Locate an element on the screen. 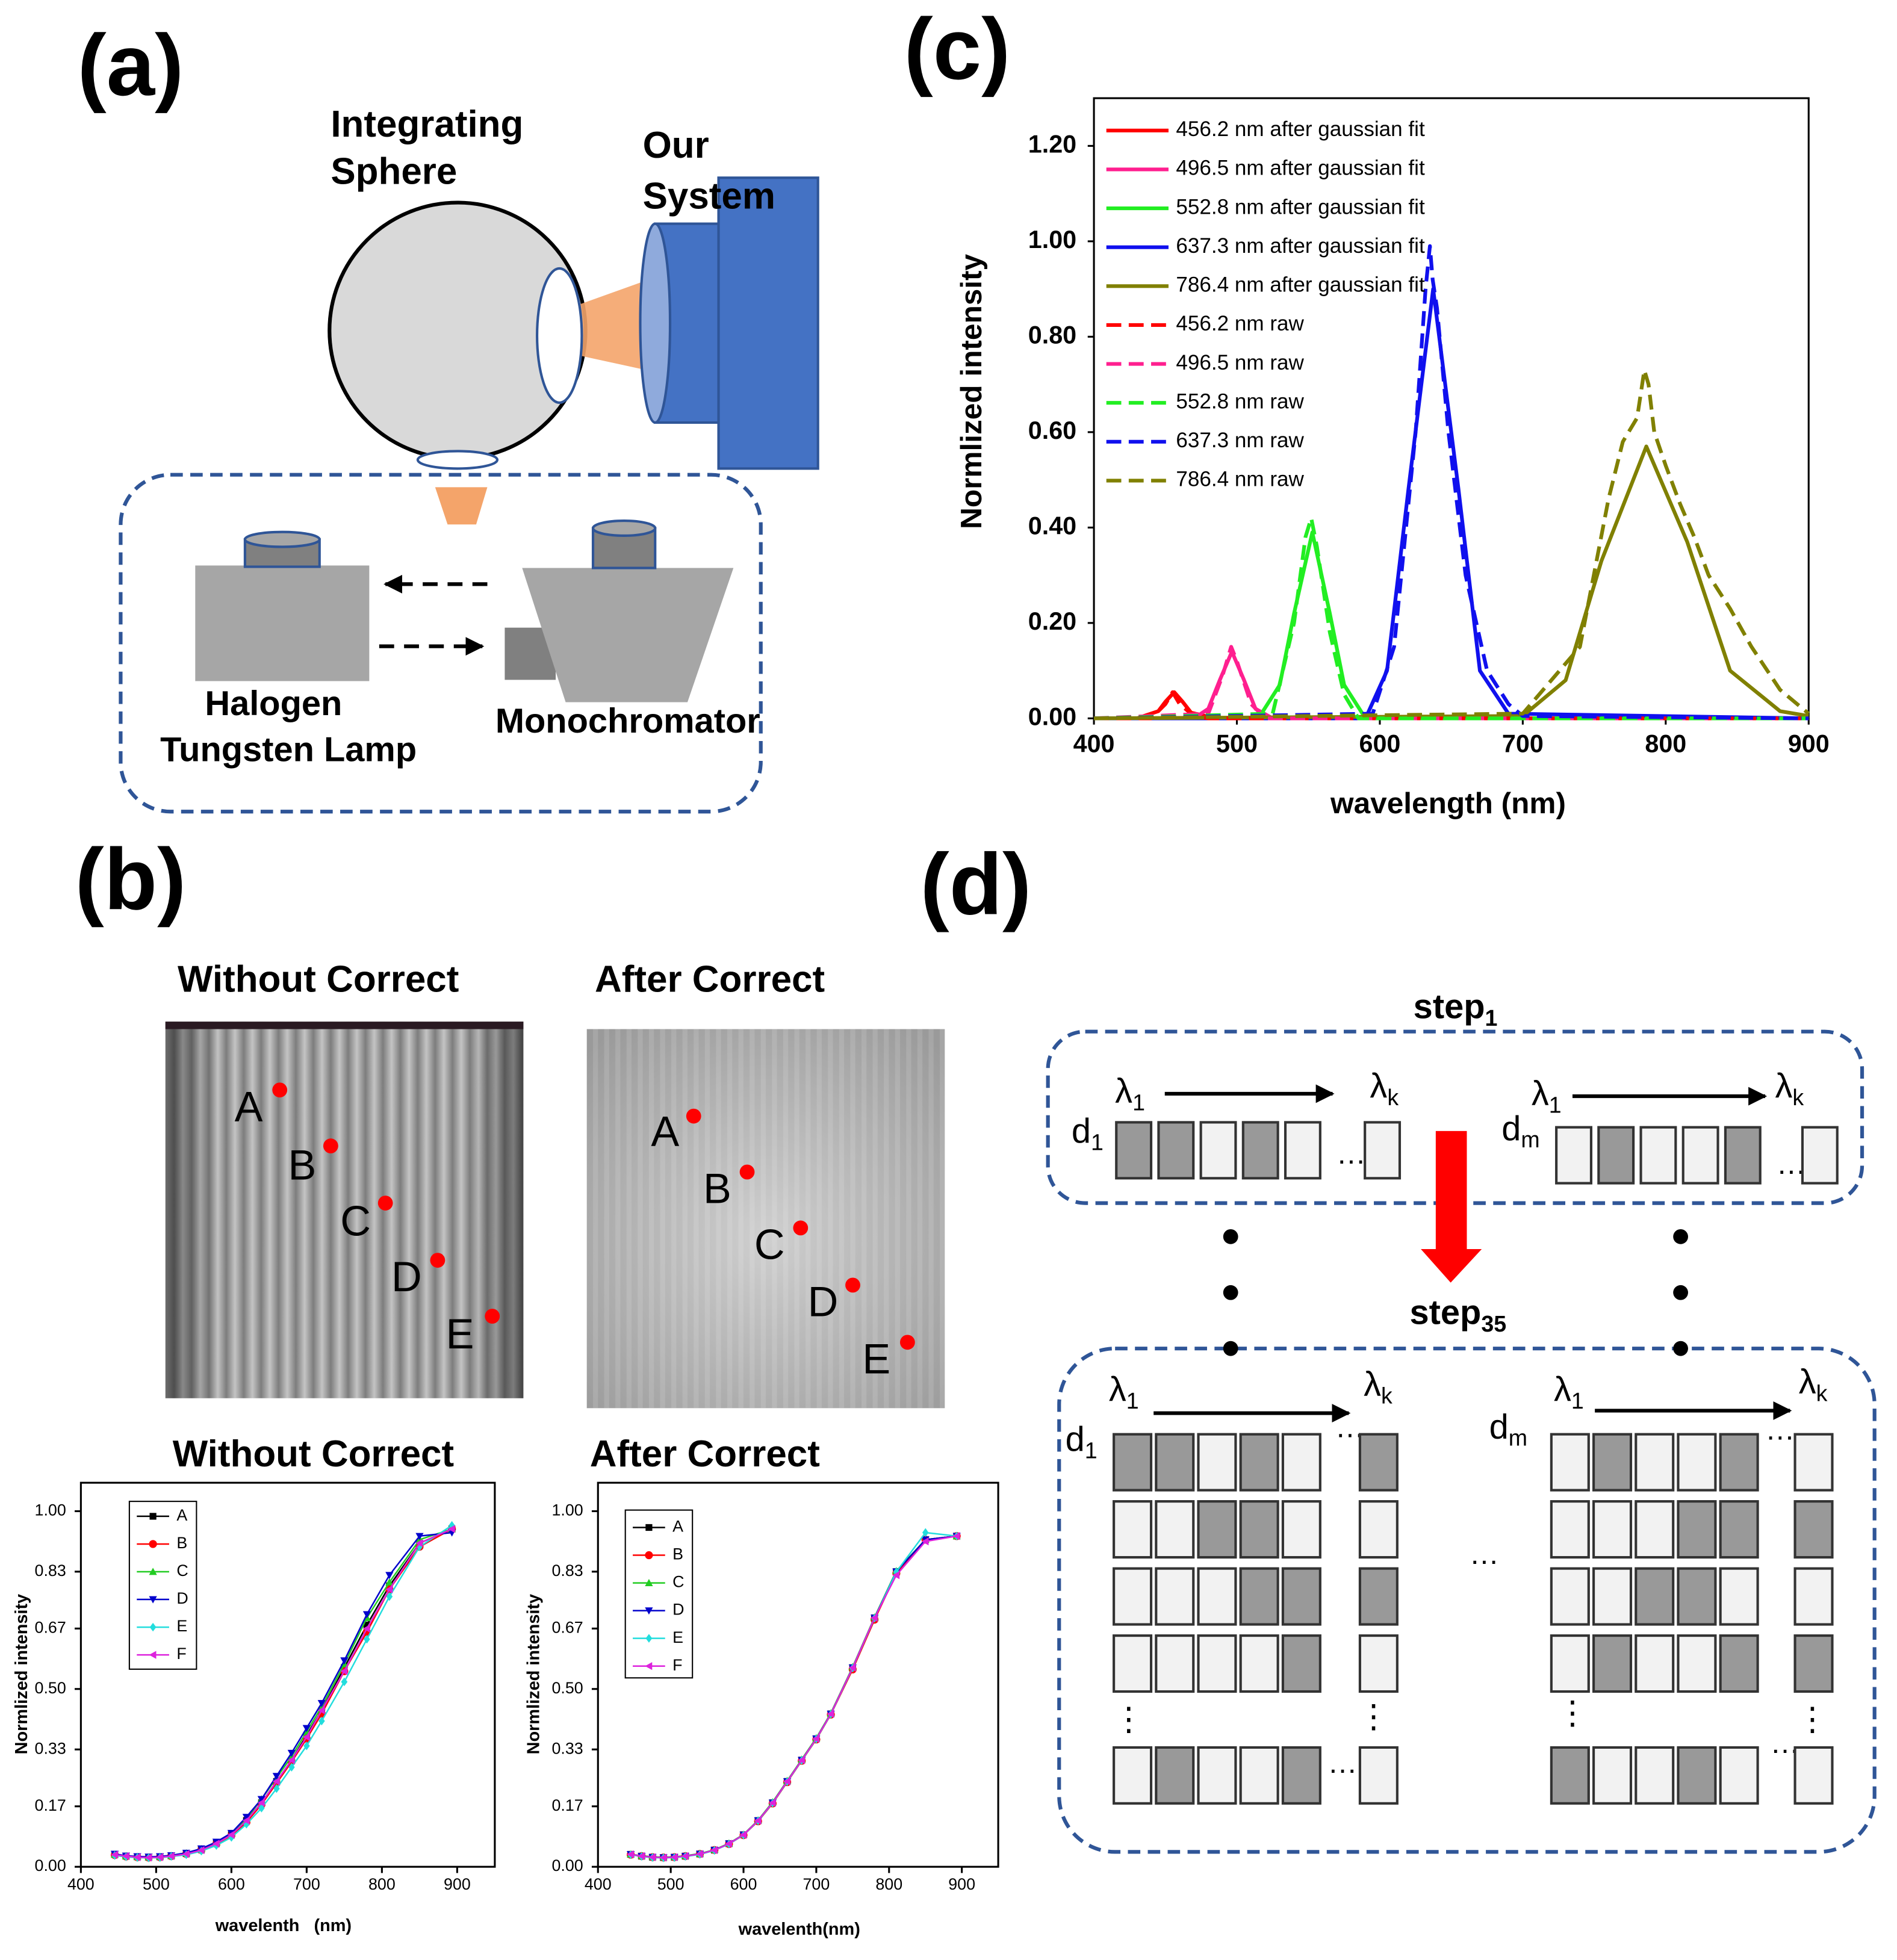 The width and height of the screenshot is (1897, 1960). plot-frame is located at coordinates (798, 1675).